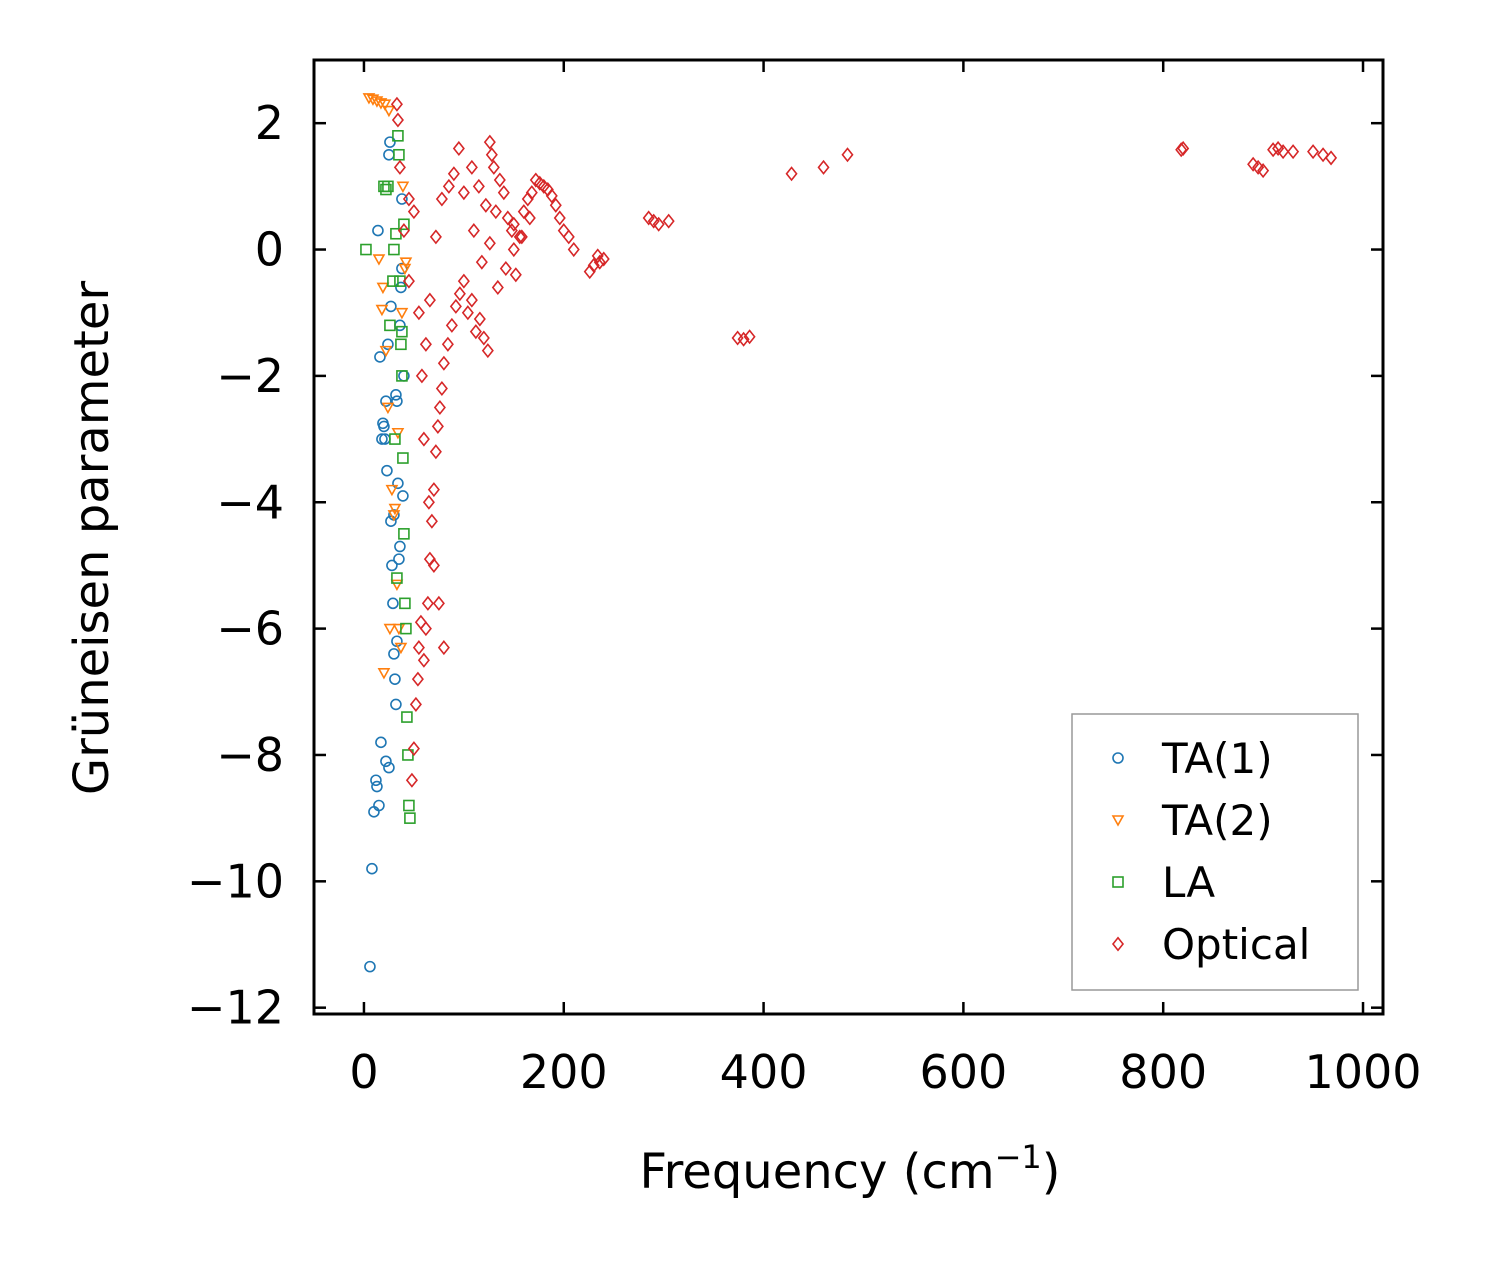  I want to click on legend-entry: TA(1), so click(1192, 758).